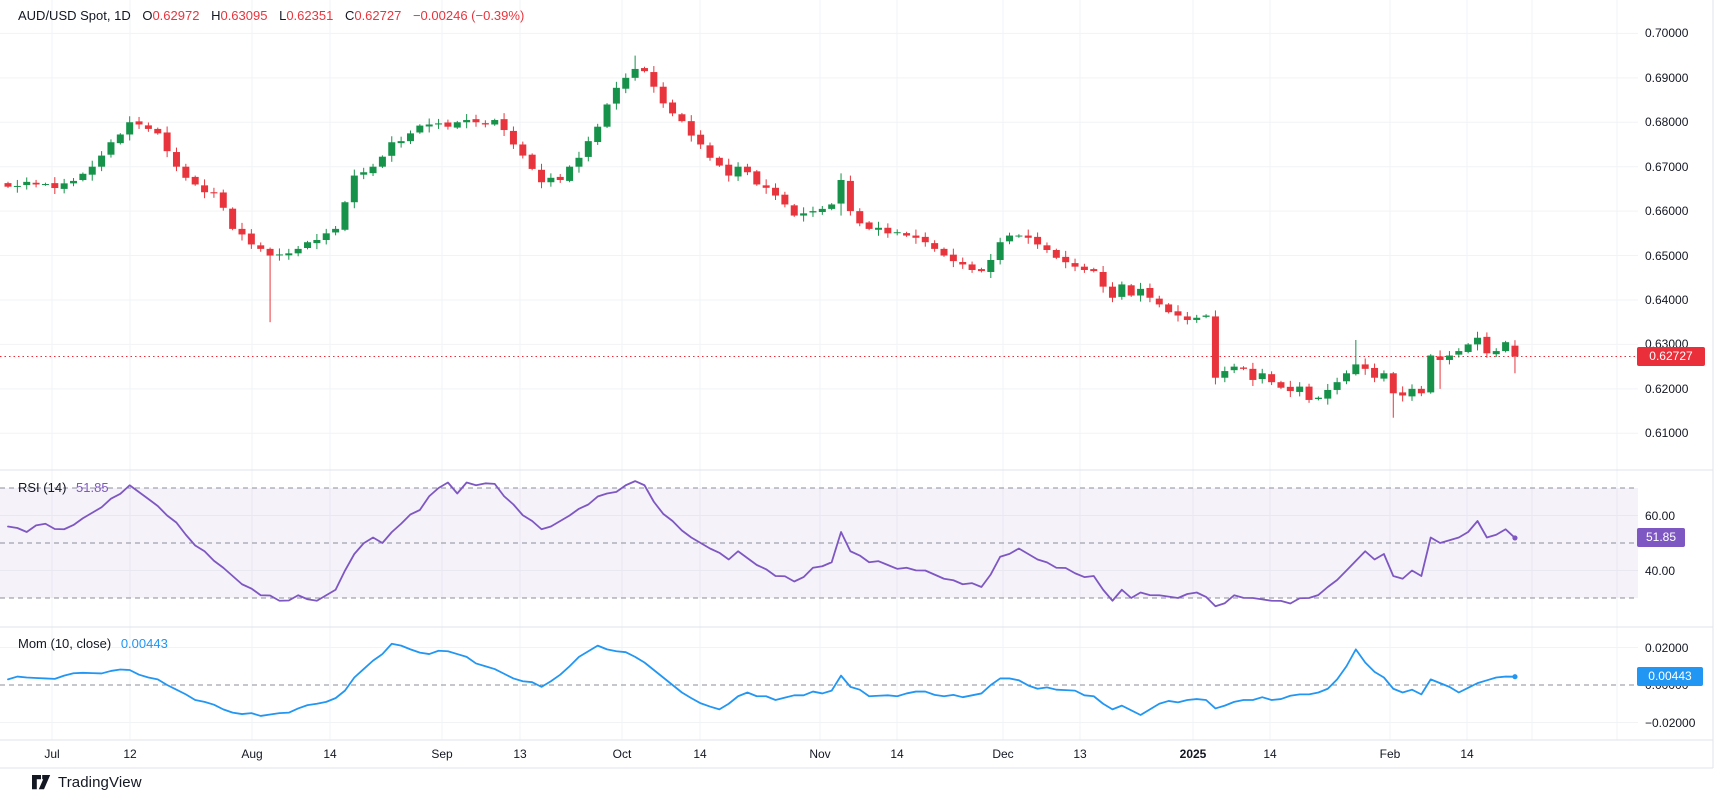 The image size is (1723, 803). What do you see at coordinates (1660, 515) in the screenshot?
I see `rsi-axis-label: 60.00` at bounding box center [1660, 515].